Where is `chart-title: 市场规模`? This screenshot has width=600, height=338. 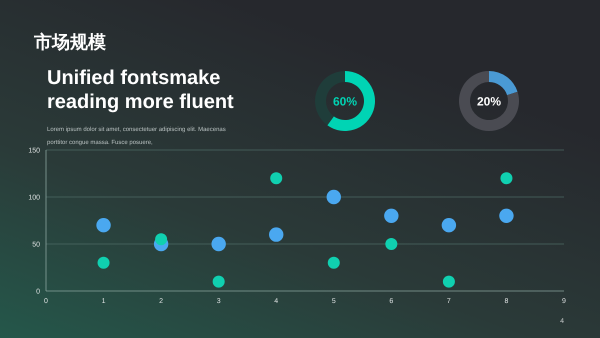
chart-title: 市场规模 is located at coordinates (70, 42).